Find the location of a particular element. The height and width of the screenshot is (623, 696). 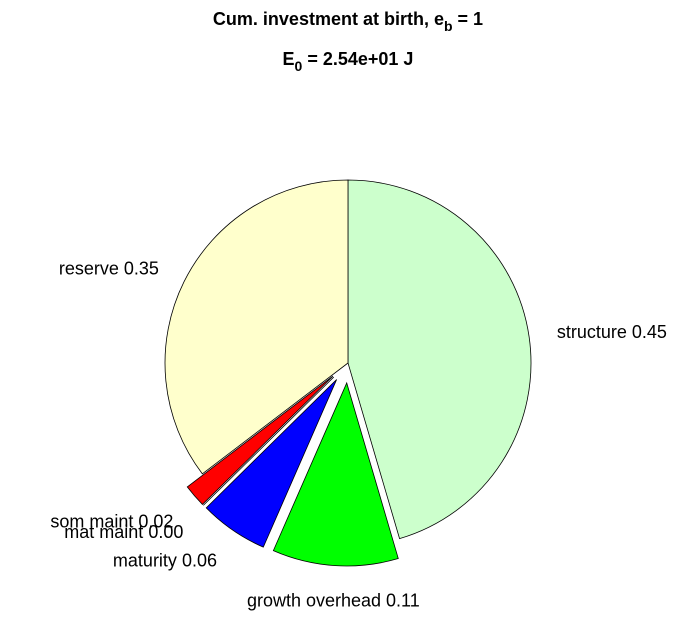

slice-name: maturity is located at coordinates (145, 560).